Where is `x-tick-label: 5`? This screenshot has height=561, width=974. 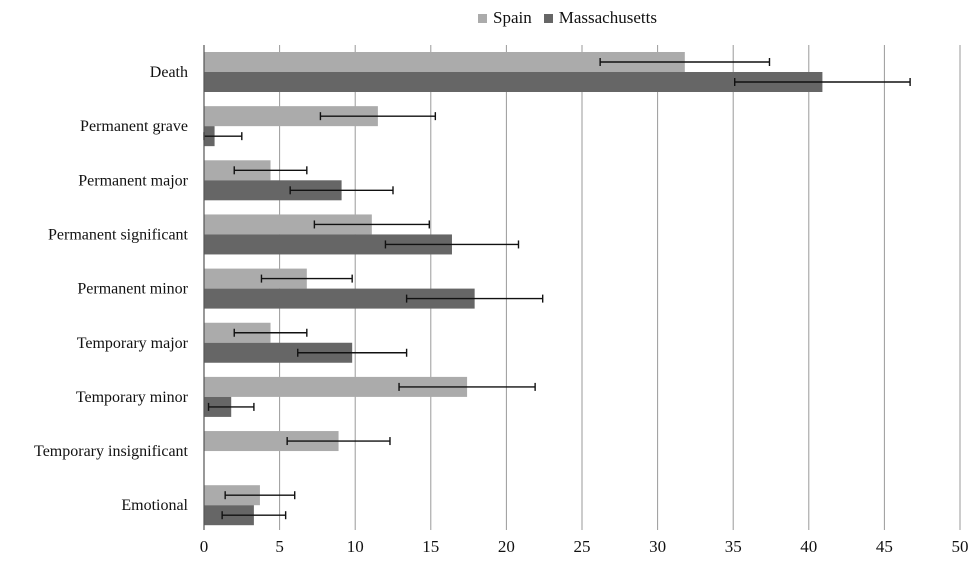
x-tick-label: 5 is located at coordinates (279, 546).